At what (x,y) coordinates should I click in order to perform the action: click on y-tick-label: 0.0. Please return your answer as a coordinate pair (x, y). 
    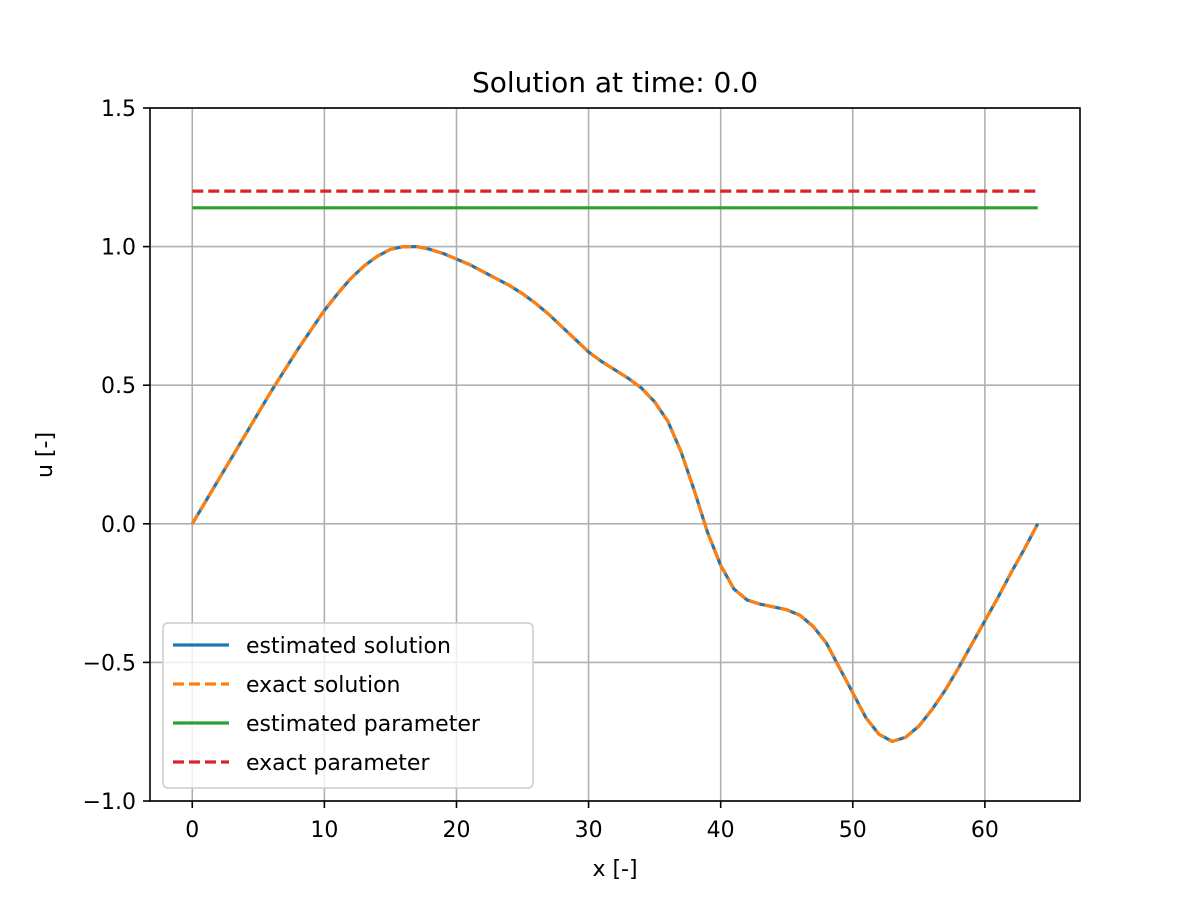
    Looking at the image, I should click on (118, 525).